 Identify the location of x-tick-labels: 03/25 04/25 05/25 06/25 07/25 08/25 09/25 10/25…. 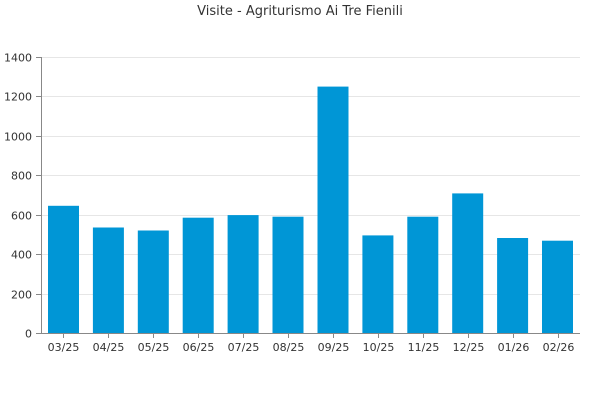
(311, 347).